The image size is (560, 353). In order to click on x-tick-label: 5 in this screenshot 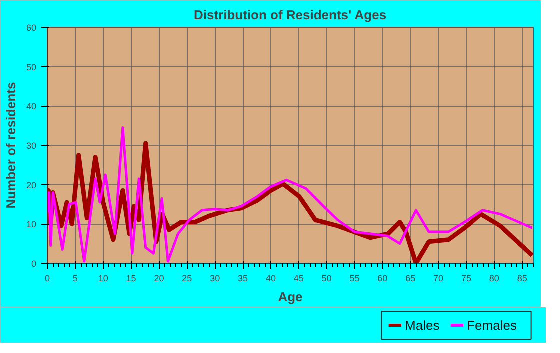, I will do `click(75, 279)`.